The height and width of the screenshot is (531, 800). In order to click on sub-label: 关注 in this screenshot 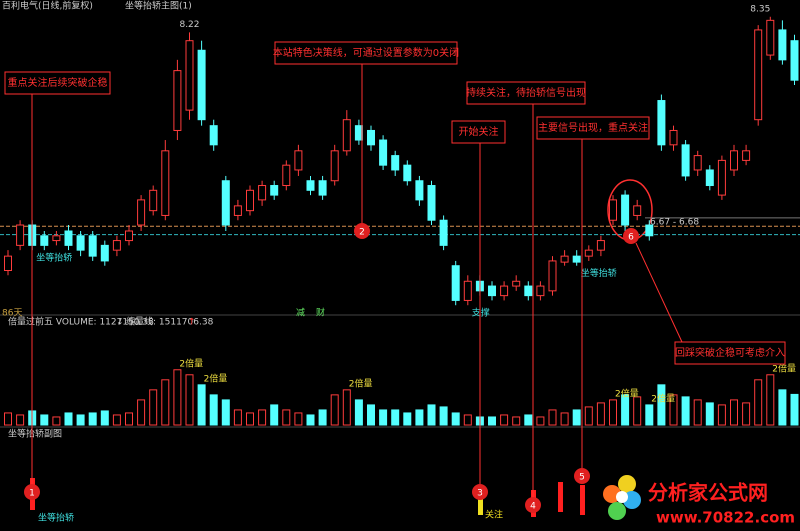, I will do `click(494, 515)`.